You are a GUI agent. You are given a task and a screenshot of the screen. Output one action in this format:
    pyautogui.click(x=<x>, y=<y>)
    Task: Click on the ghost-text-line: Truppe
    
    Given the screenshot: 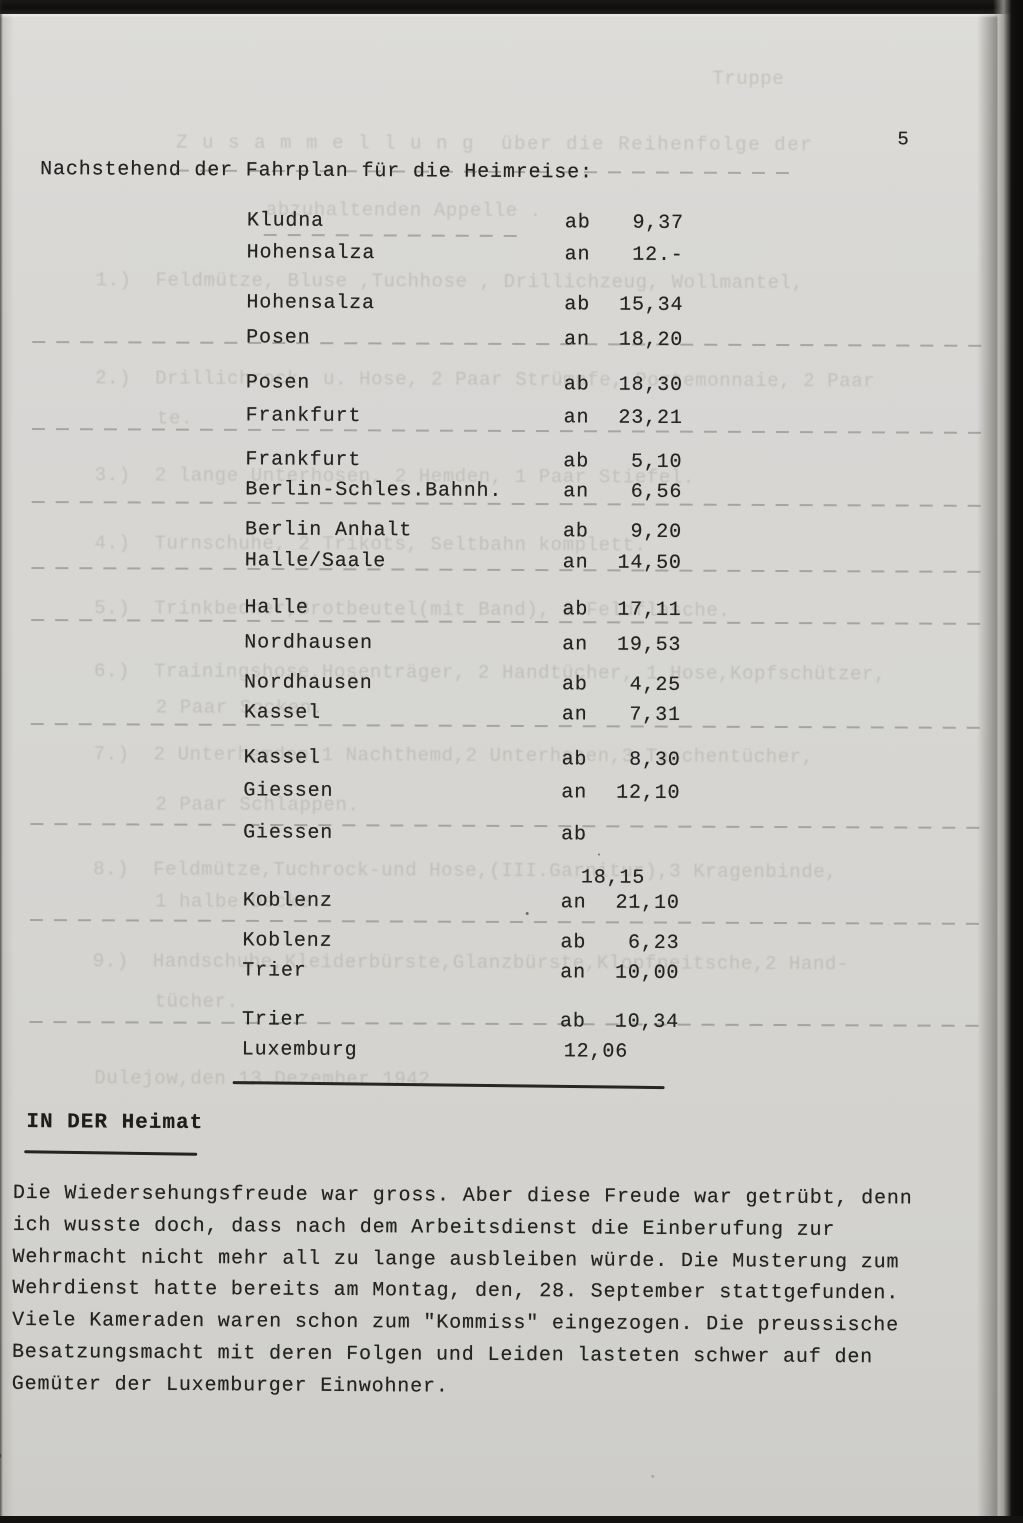 What is the action you would take?
    pyautogui.click(x=748, y=79)
    